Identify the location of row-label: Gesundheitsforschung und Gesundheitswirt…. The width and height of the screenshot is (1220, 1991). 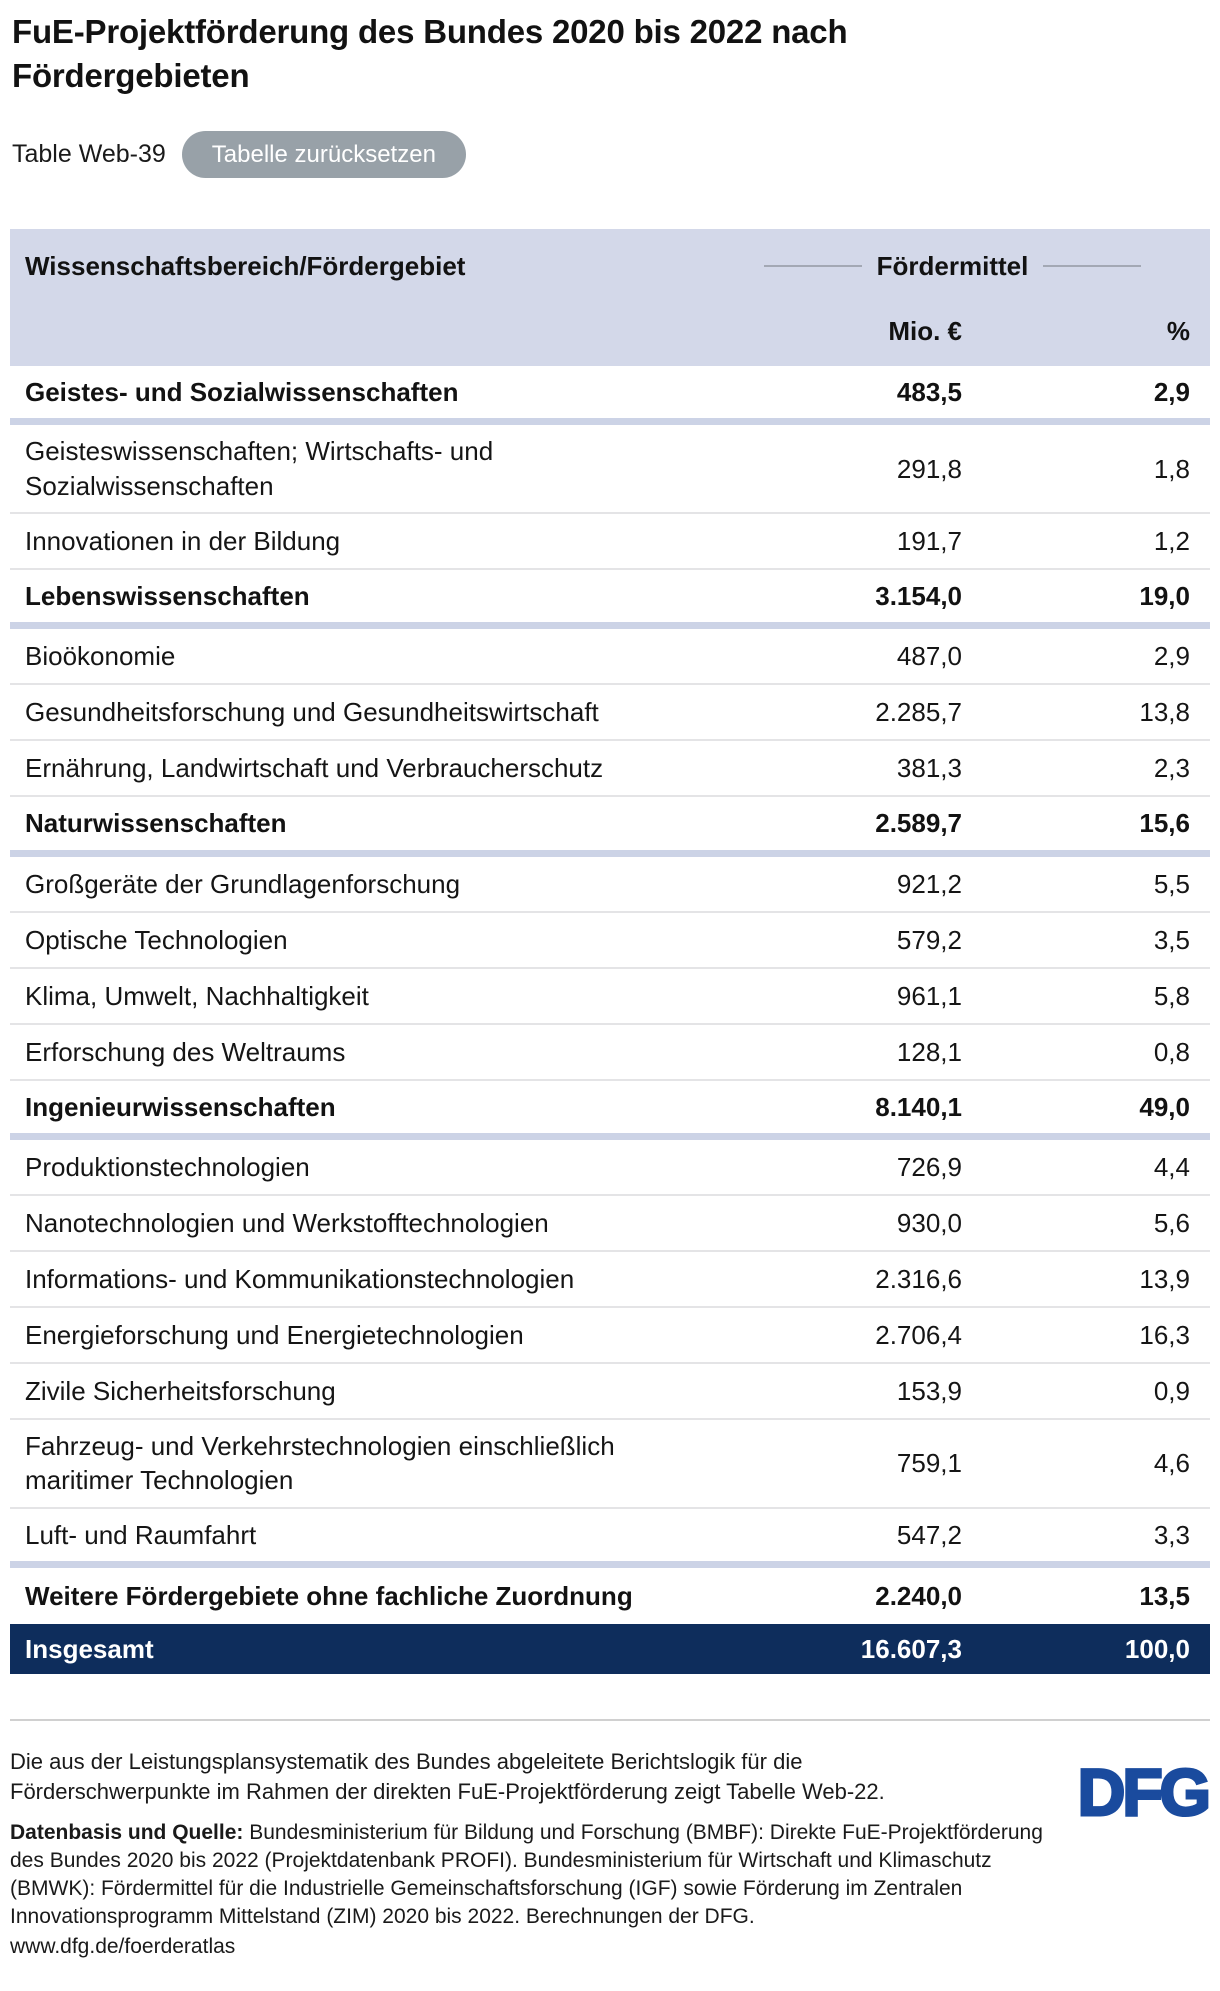
(312, 712).